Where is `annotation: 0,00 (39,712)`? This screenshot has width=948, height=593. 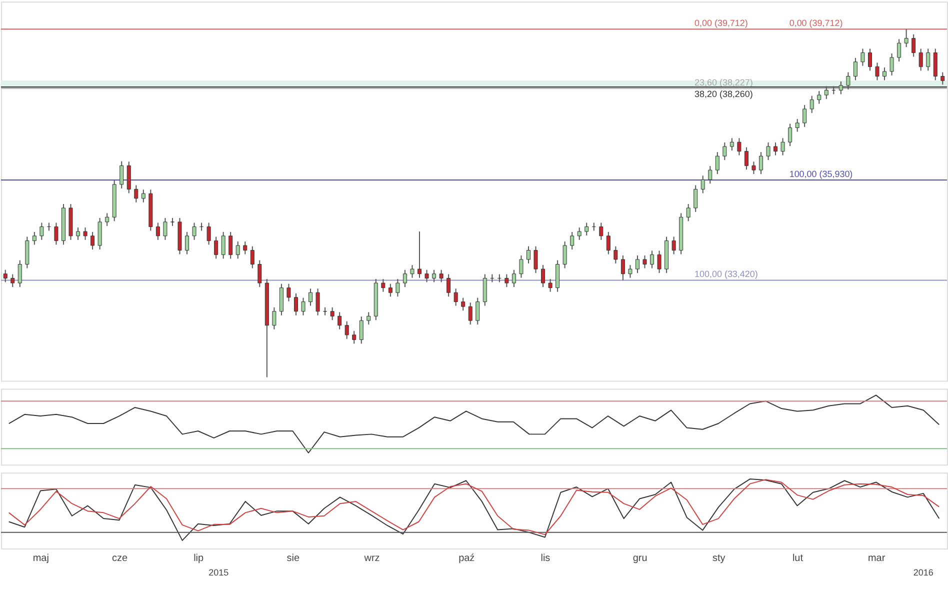
annotation: 0,00 (39,712) is located at coordinates (816, 23).